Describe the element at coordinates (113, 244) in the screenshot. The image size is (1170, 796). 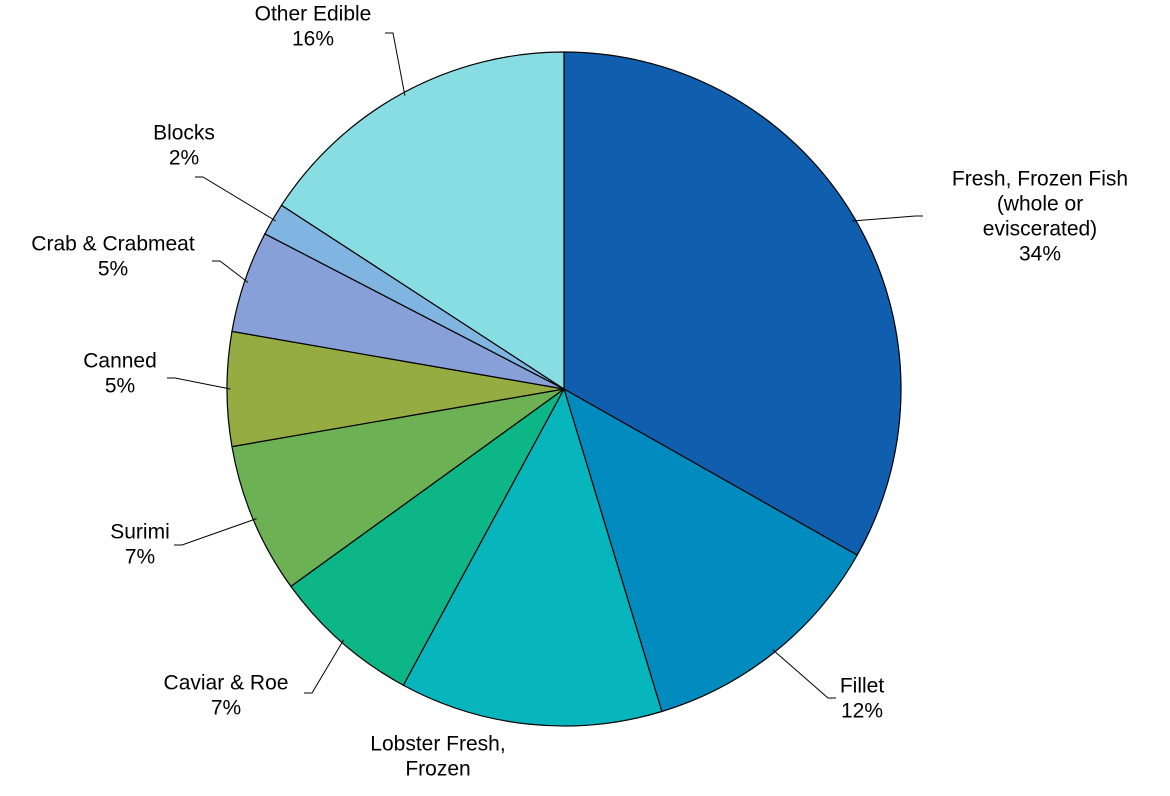
I see `slice-name-line-crab-and-crabmeat: Crab & Crabmeat` at that location.